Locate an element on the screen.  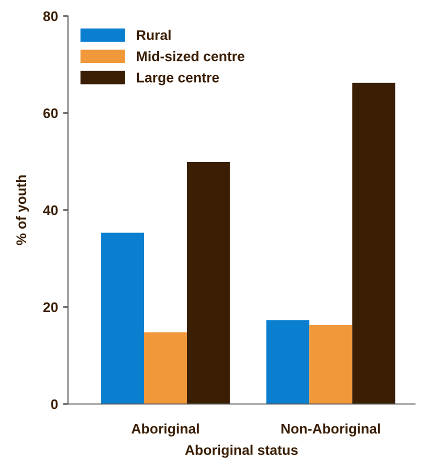
legend-label: Mid-sized centre is located at coordinates (190, 56).